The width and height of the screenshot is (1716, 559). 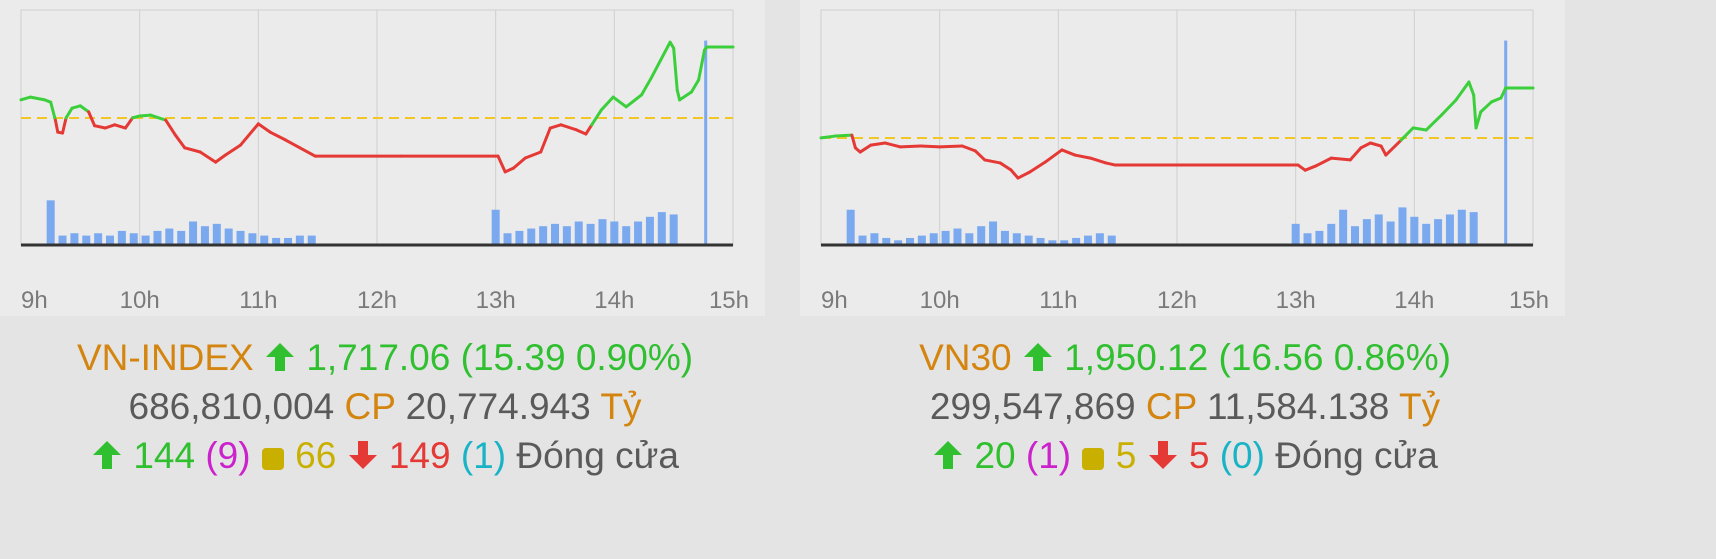 What do you see at coordinates (1199, 455) in the screenshot?
I see `declines: 5` at bounding box center [1199, 455].